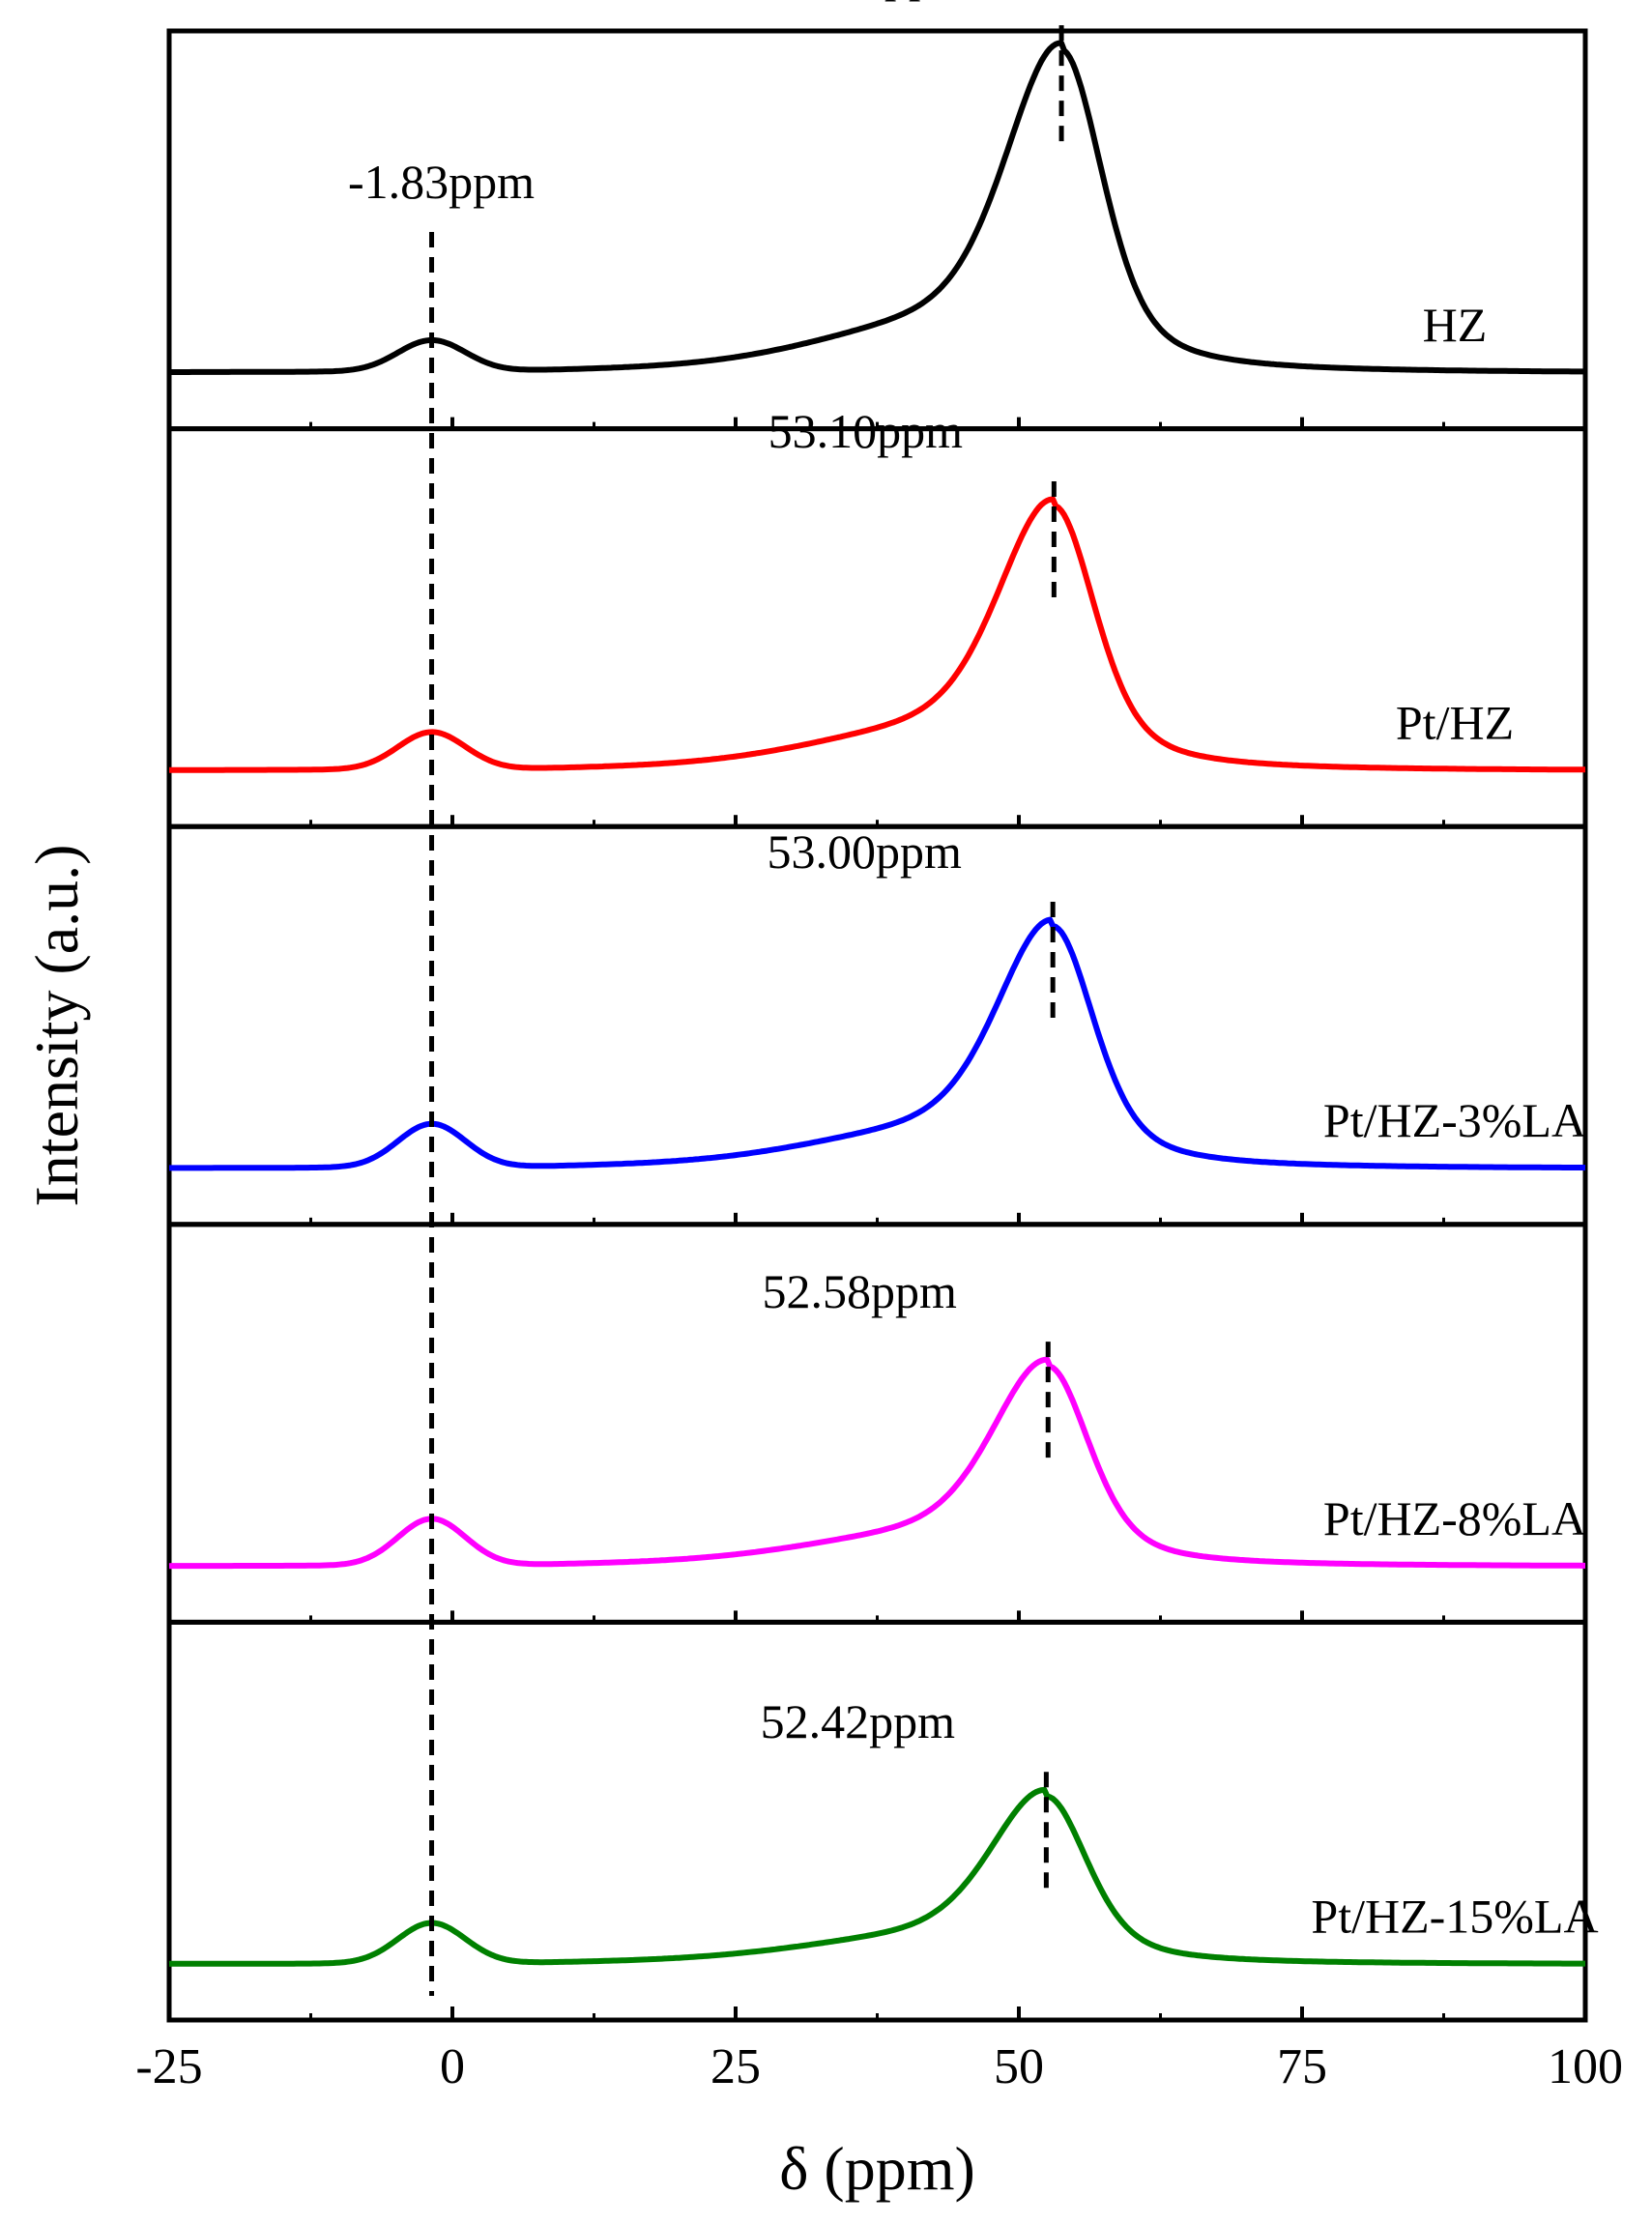 Image resolution: width=1652 pixels, height=2223 pixels. I want to click on series-label: Pt/HZ-3%LA, so click(1454, 1120).